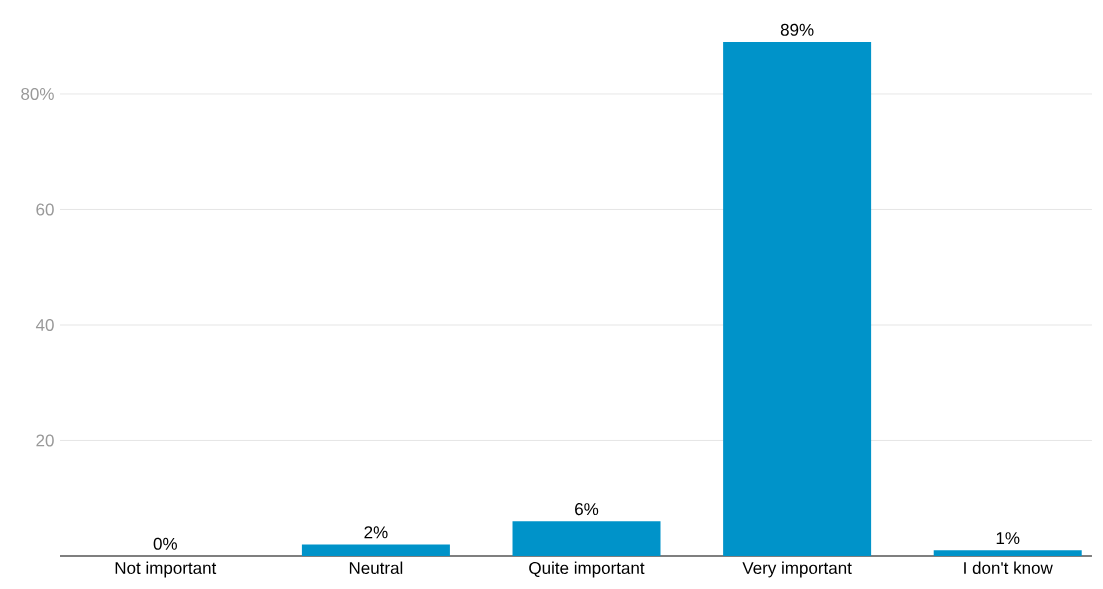 Image resolution: width=1103 pixels, height=589 pixels. Describe the element at coordinates (166, 569) in the screenshot. I see `x-tick-label: Not important` at that location.